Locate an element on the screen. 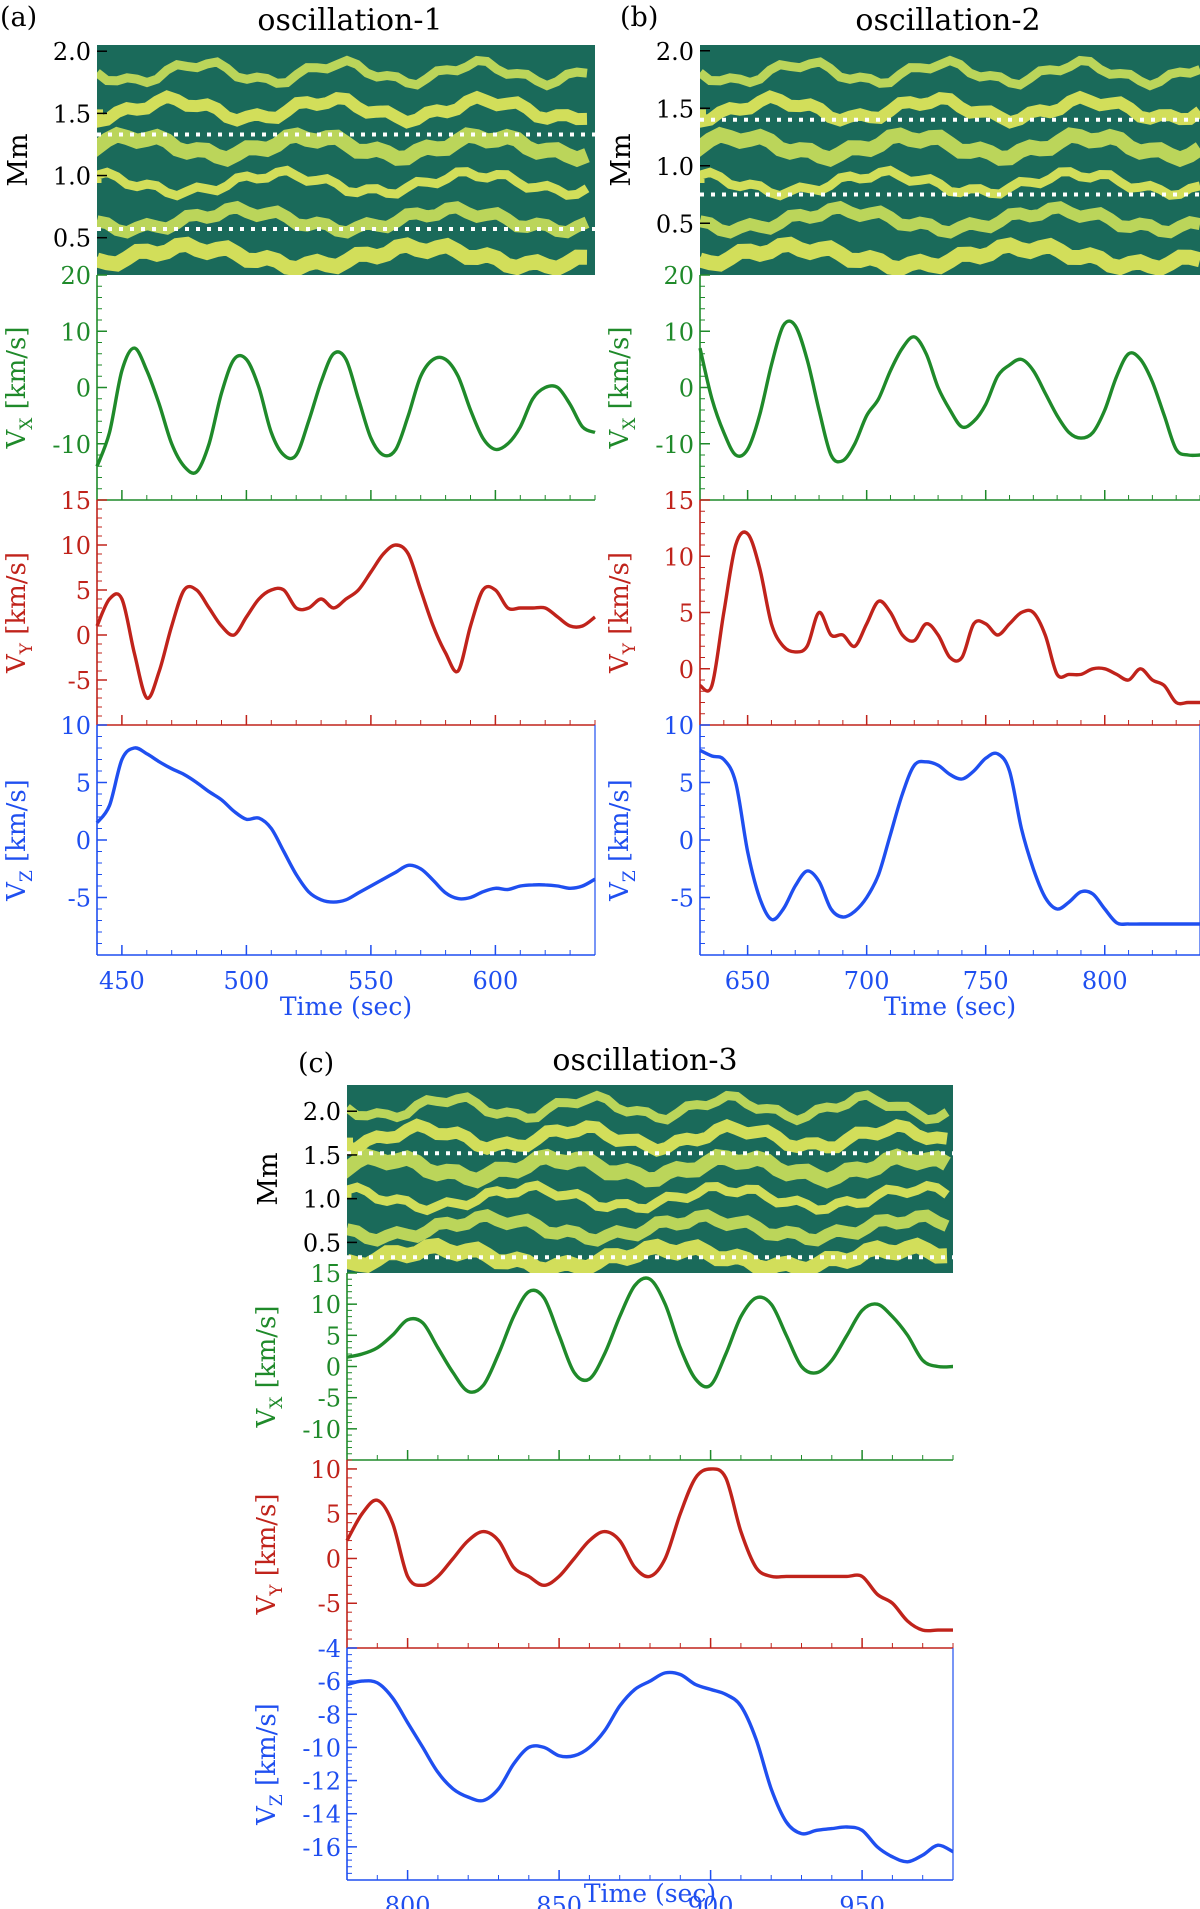 Image resolution: width=1200 pixels, height=1909 pixels. series-plot-vz-c: -4 -6 -8 -10 -12 -14 -16 800 850 900 950 Time (sec) is located at coordinates (628, 1772).